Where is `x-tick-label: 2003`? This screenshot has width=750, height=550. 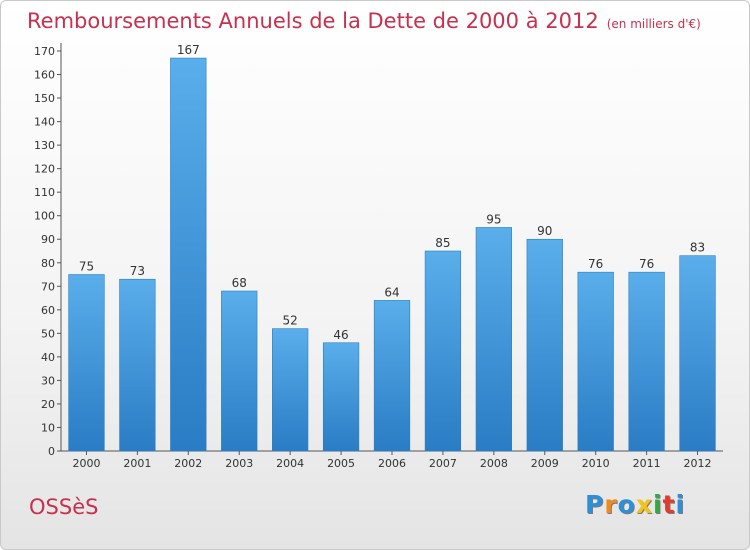 x-tick-label: 2003 is located at coordinates (239, 463).